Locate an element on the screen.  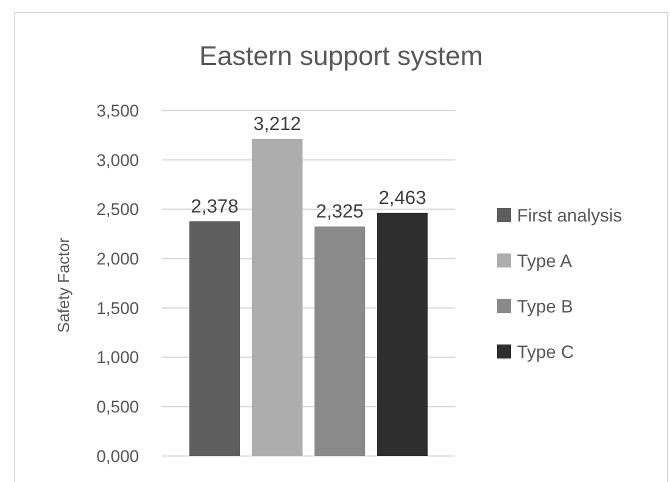
legend-label: Type C is located at coordinates (545, 352).